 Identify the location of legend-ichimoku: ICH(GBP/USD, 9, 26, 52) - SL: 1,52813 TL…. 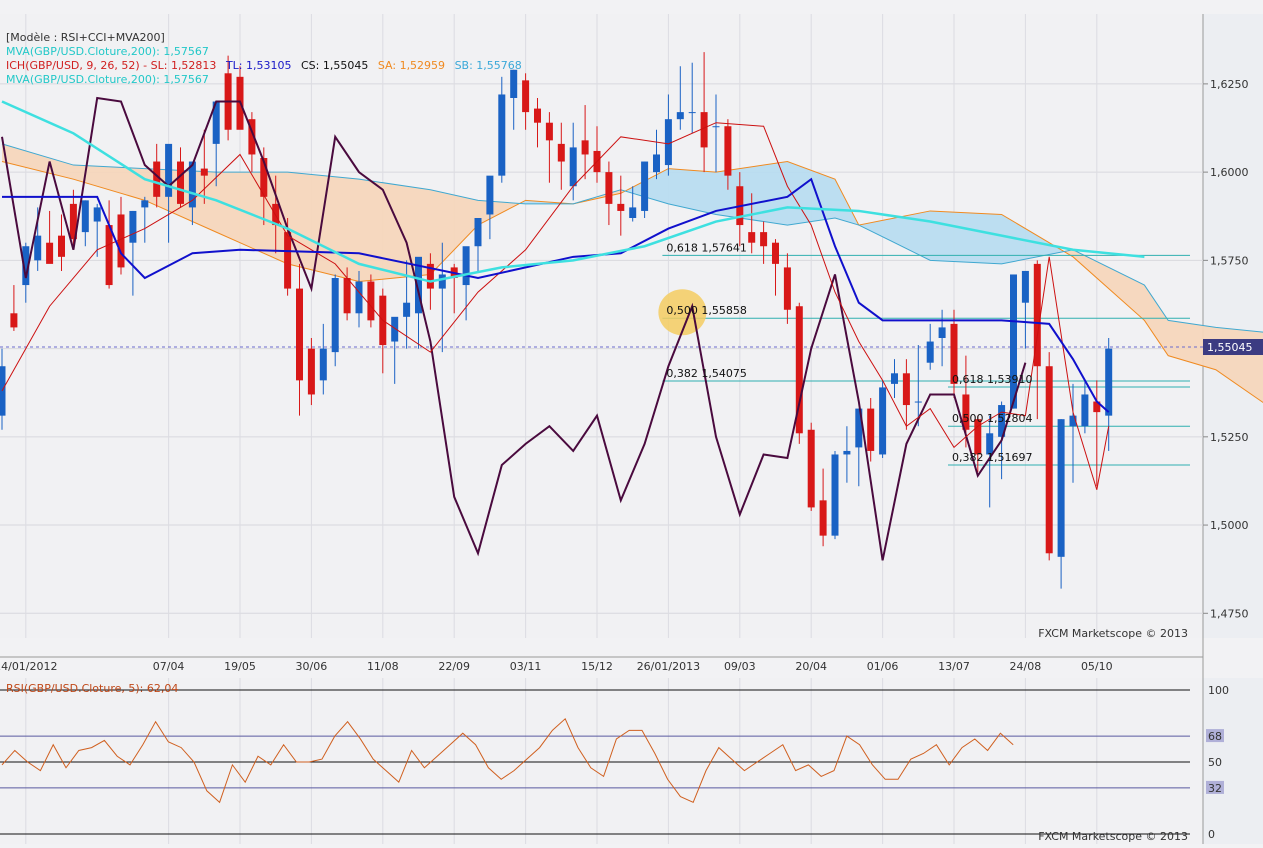
(264, 65).